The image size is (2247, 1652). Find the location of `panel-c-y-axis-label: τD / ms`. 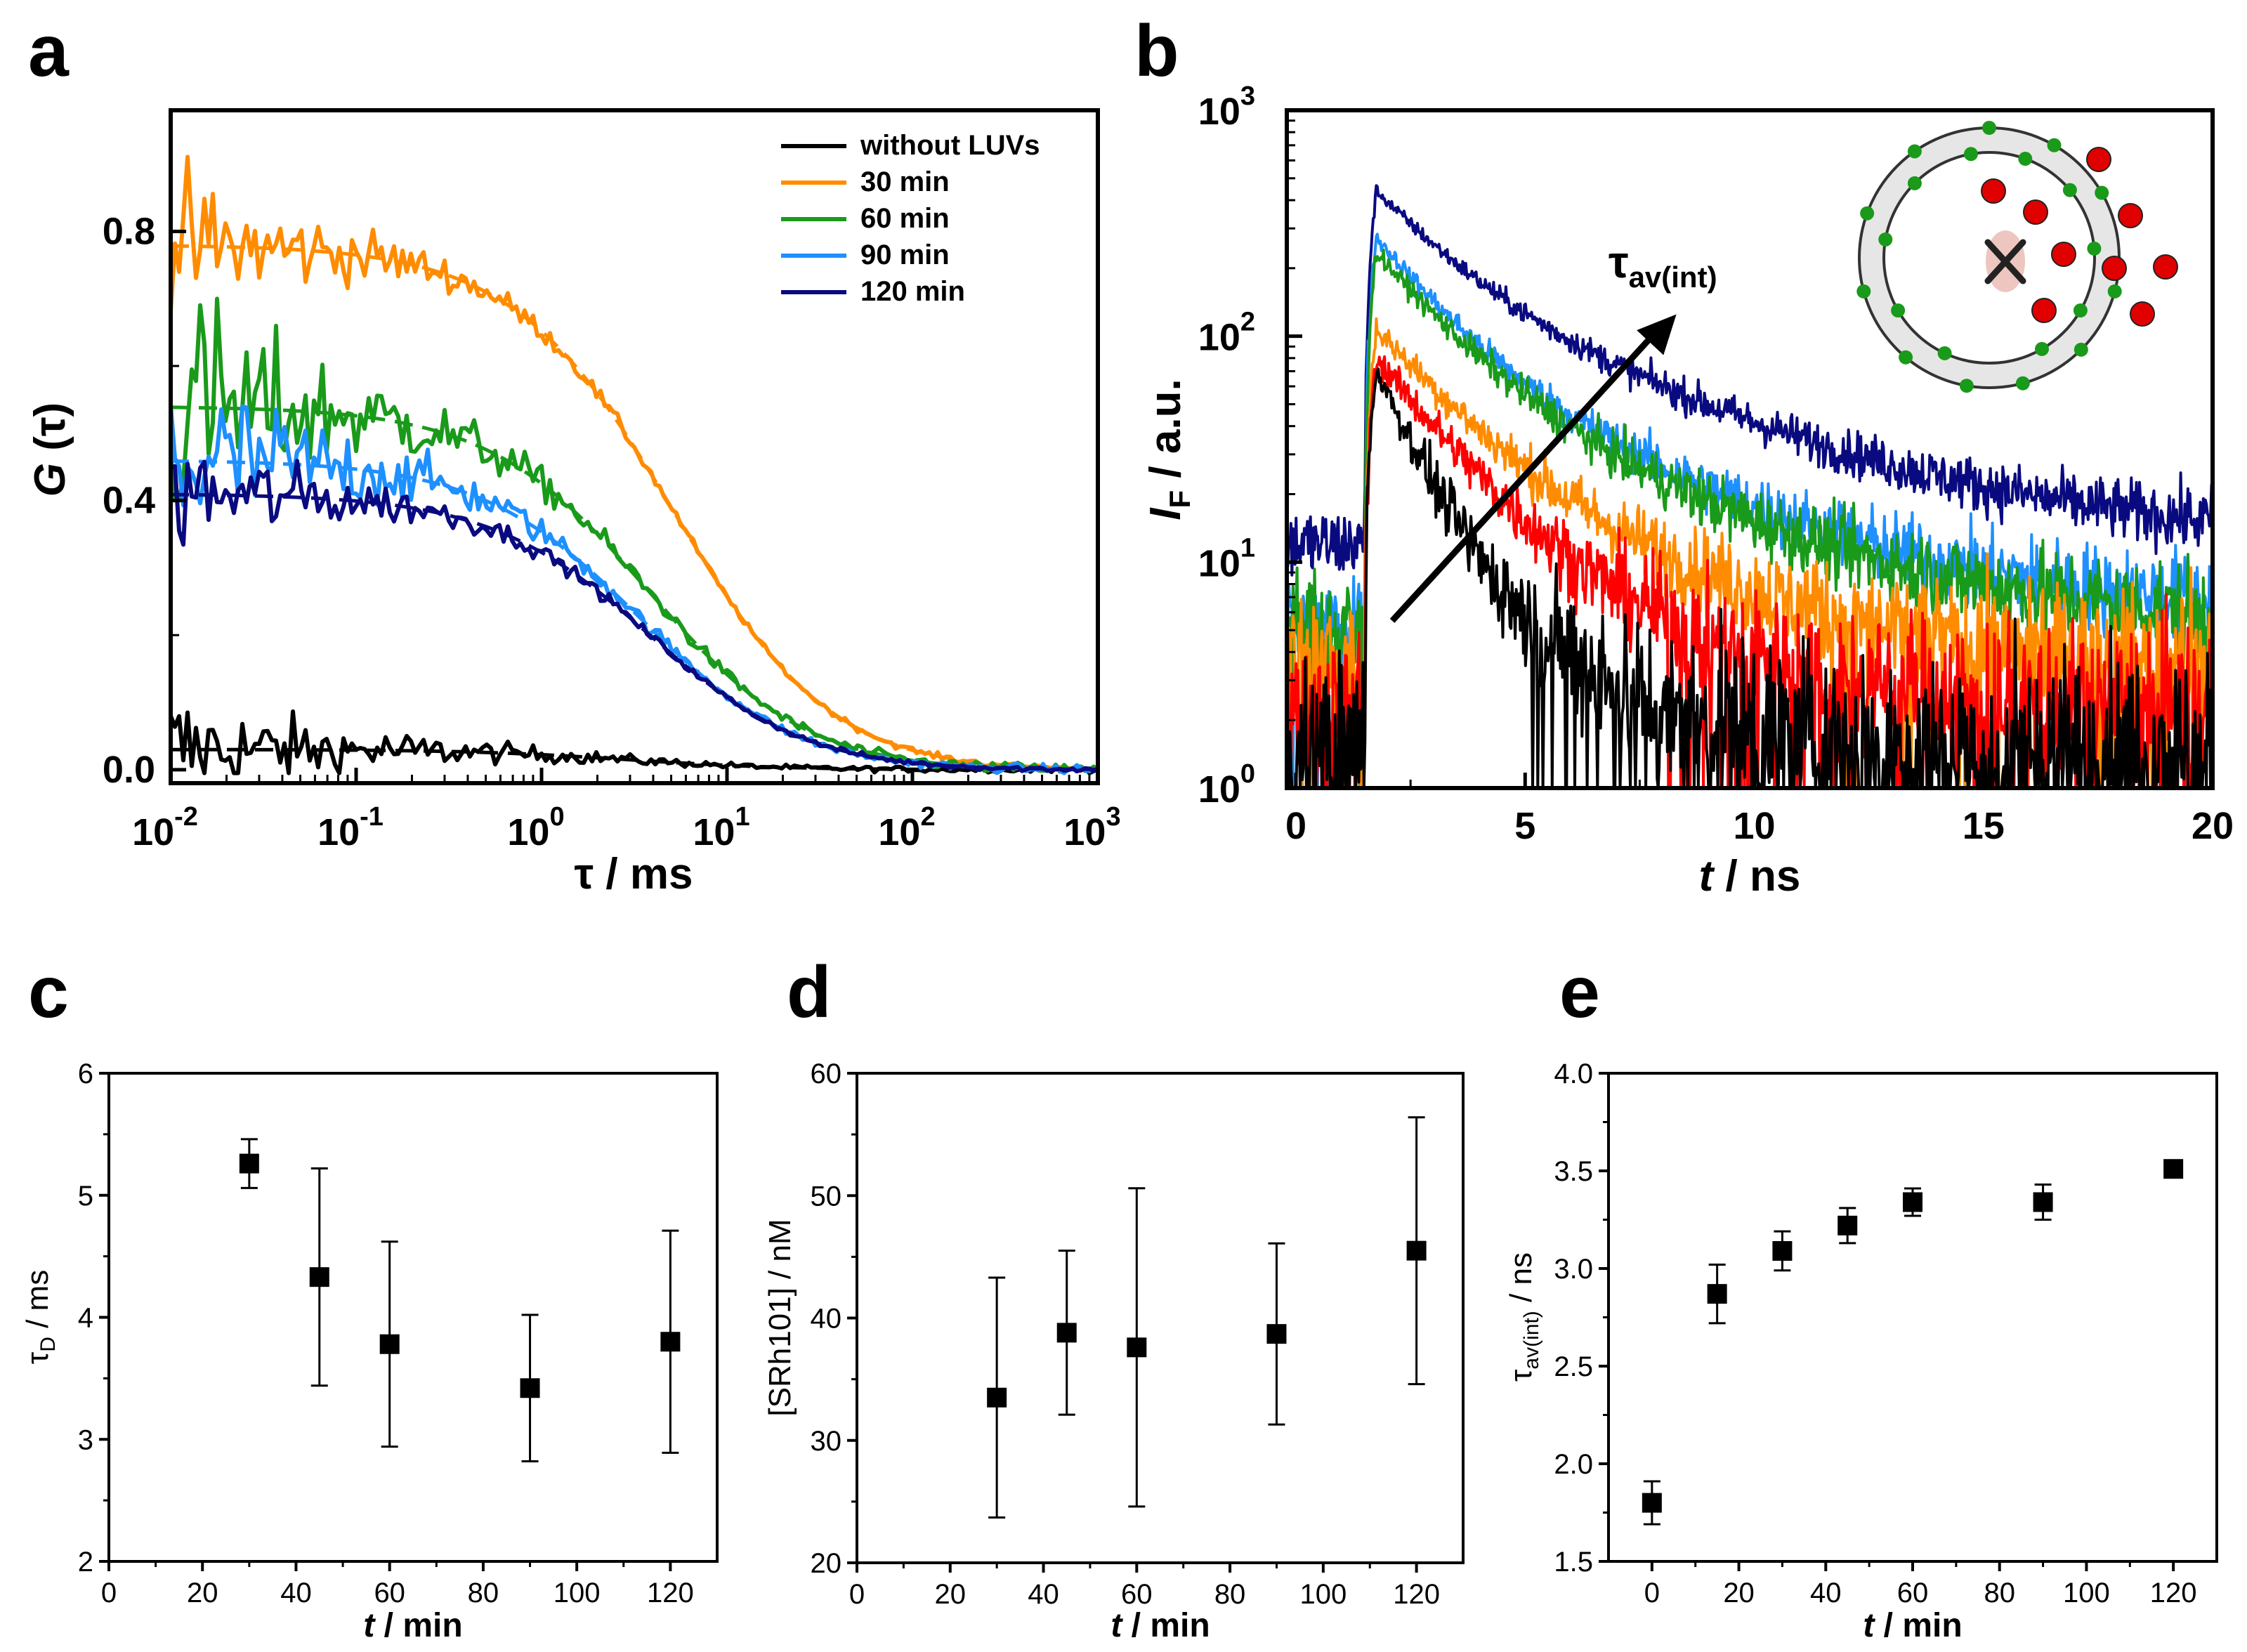

panel-c-y-axis-label: τD / ms is located at coordinates (40, 1317).